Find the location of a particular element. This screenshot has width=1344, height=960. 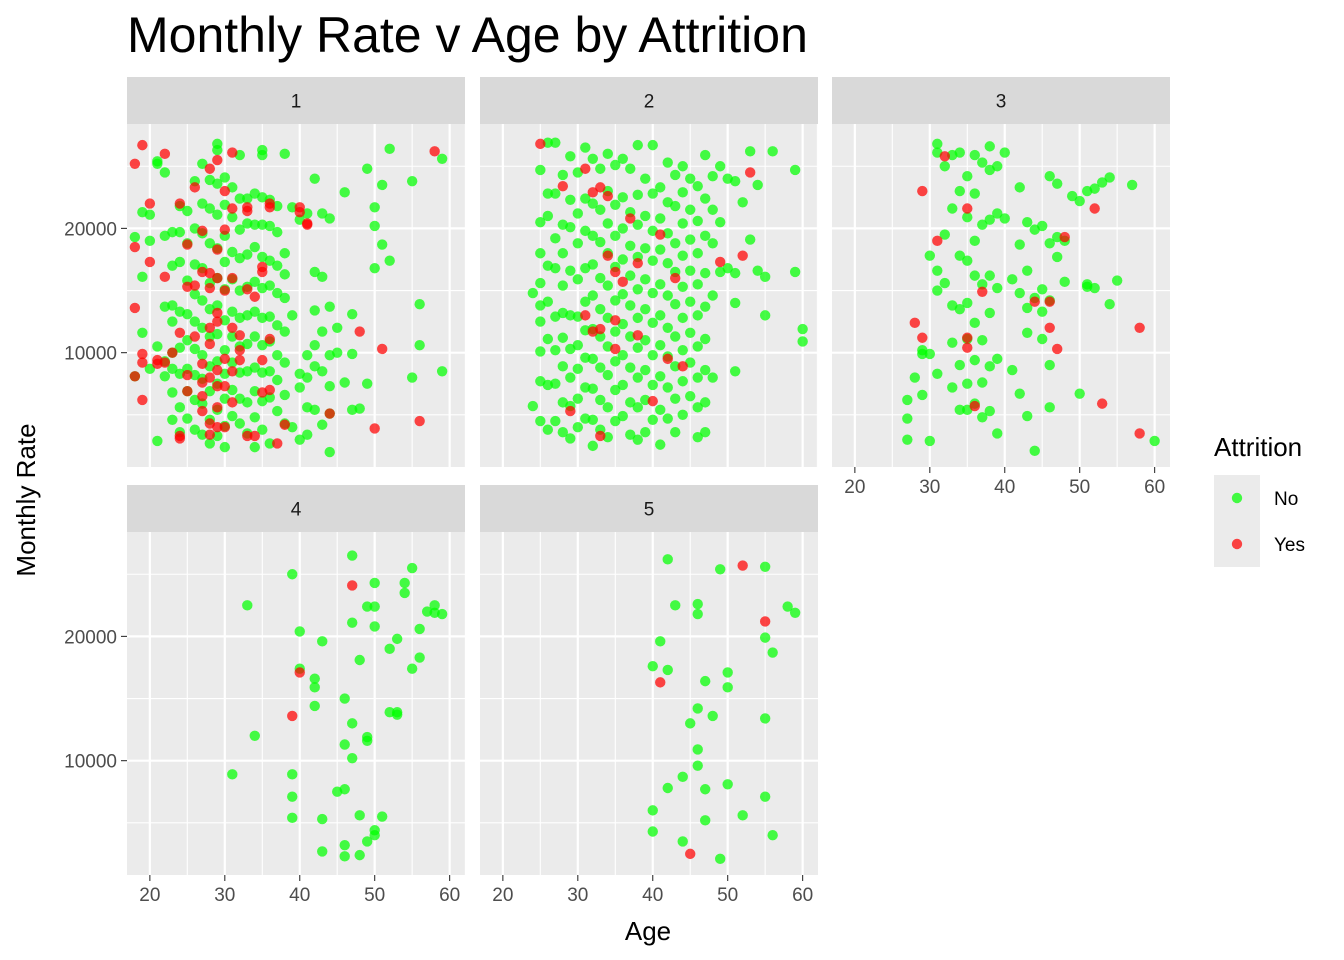

legend-title: Attrition is located at coordinates (1258, 447).